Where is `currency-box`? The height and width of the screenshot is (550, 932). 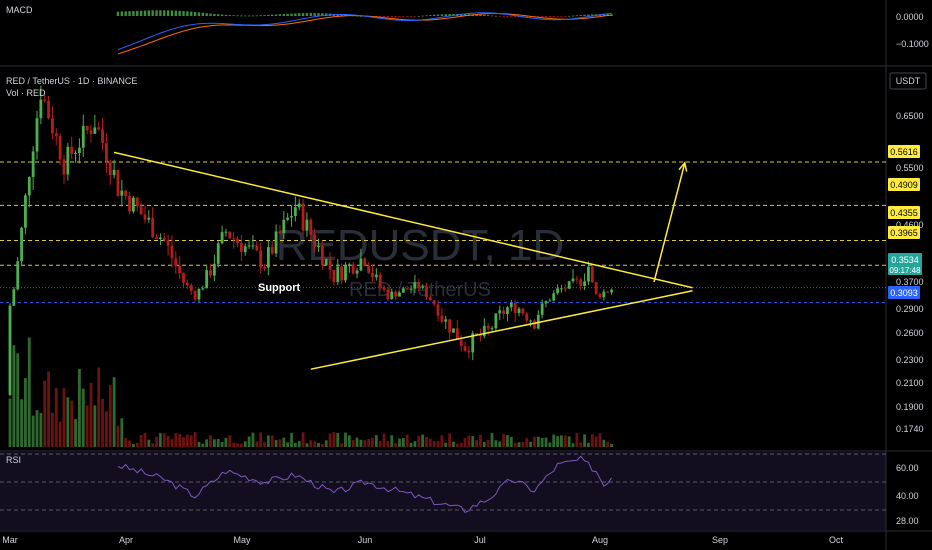
currency-box is located at coordinates (908, 81).